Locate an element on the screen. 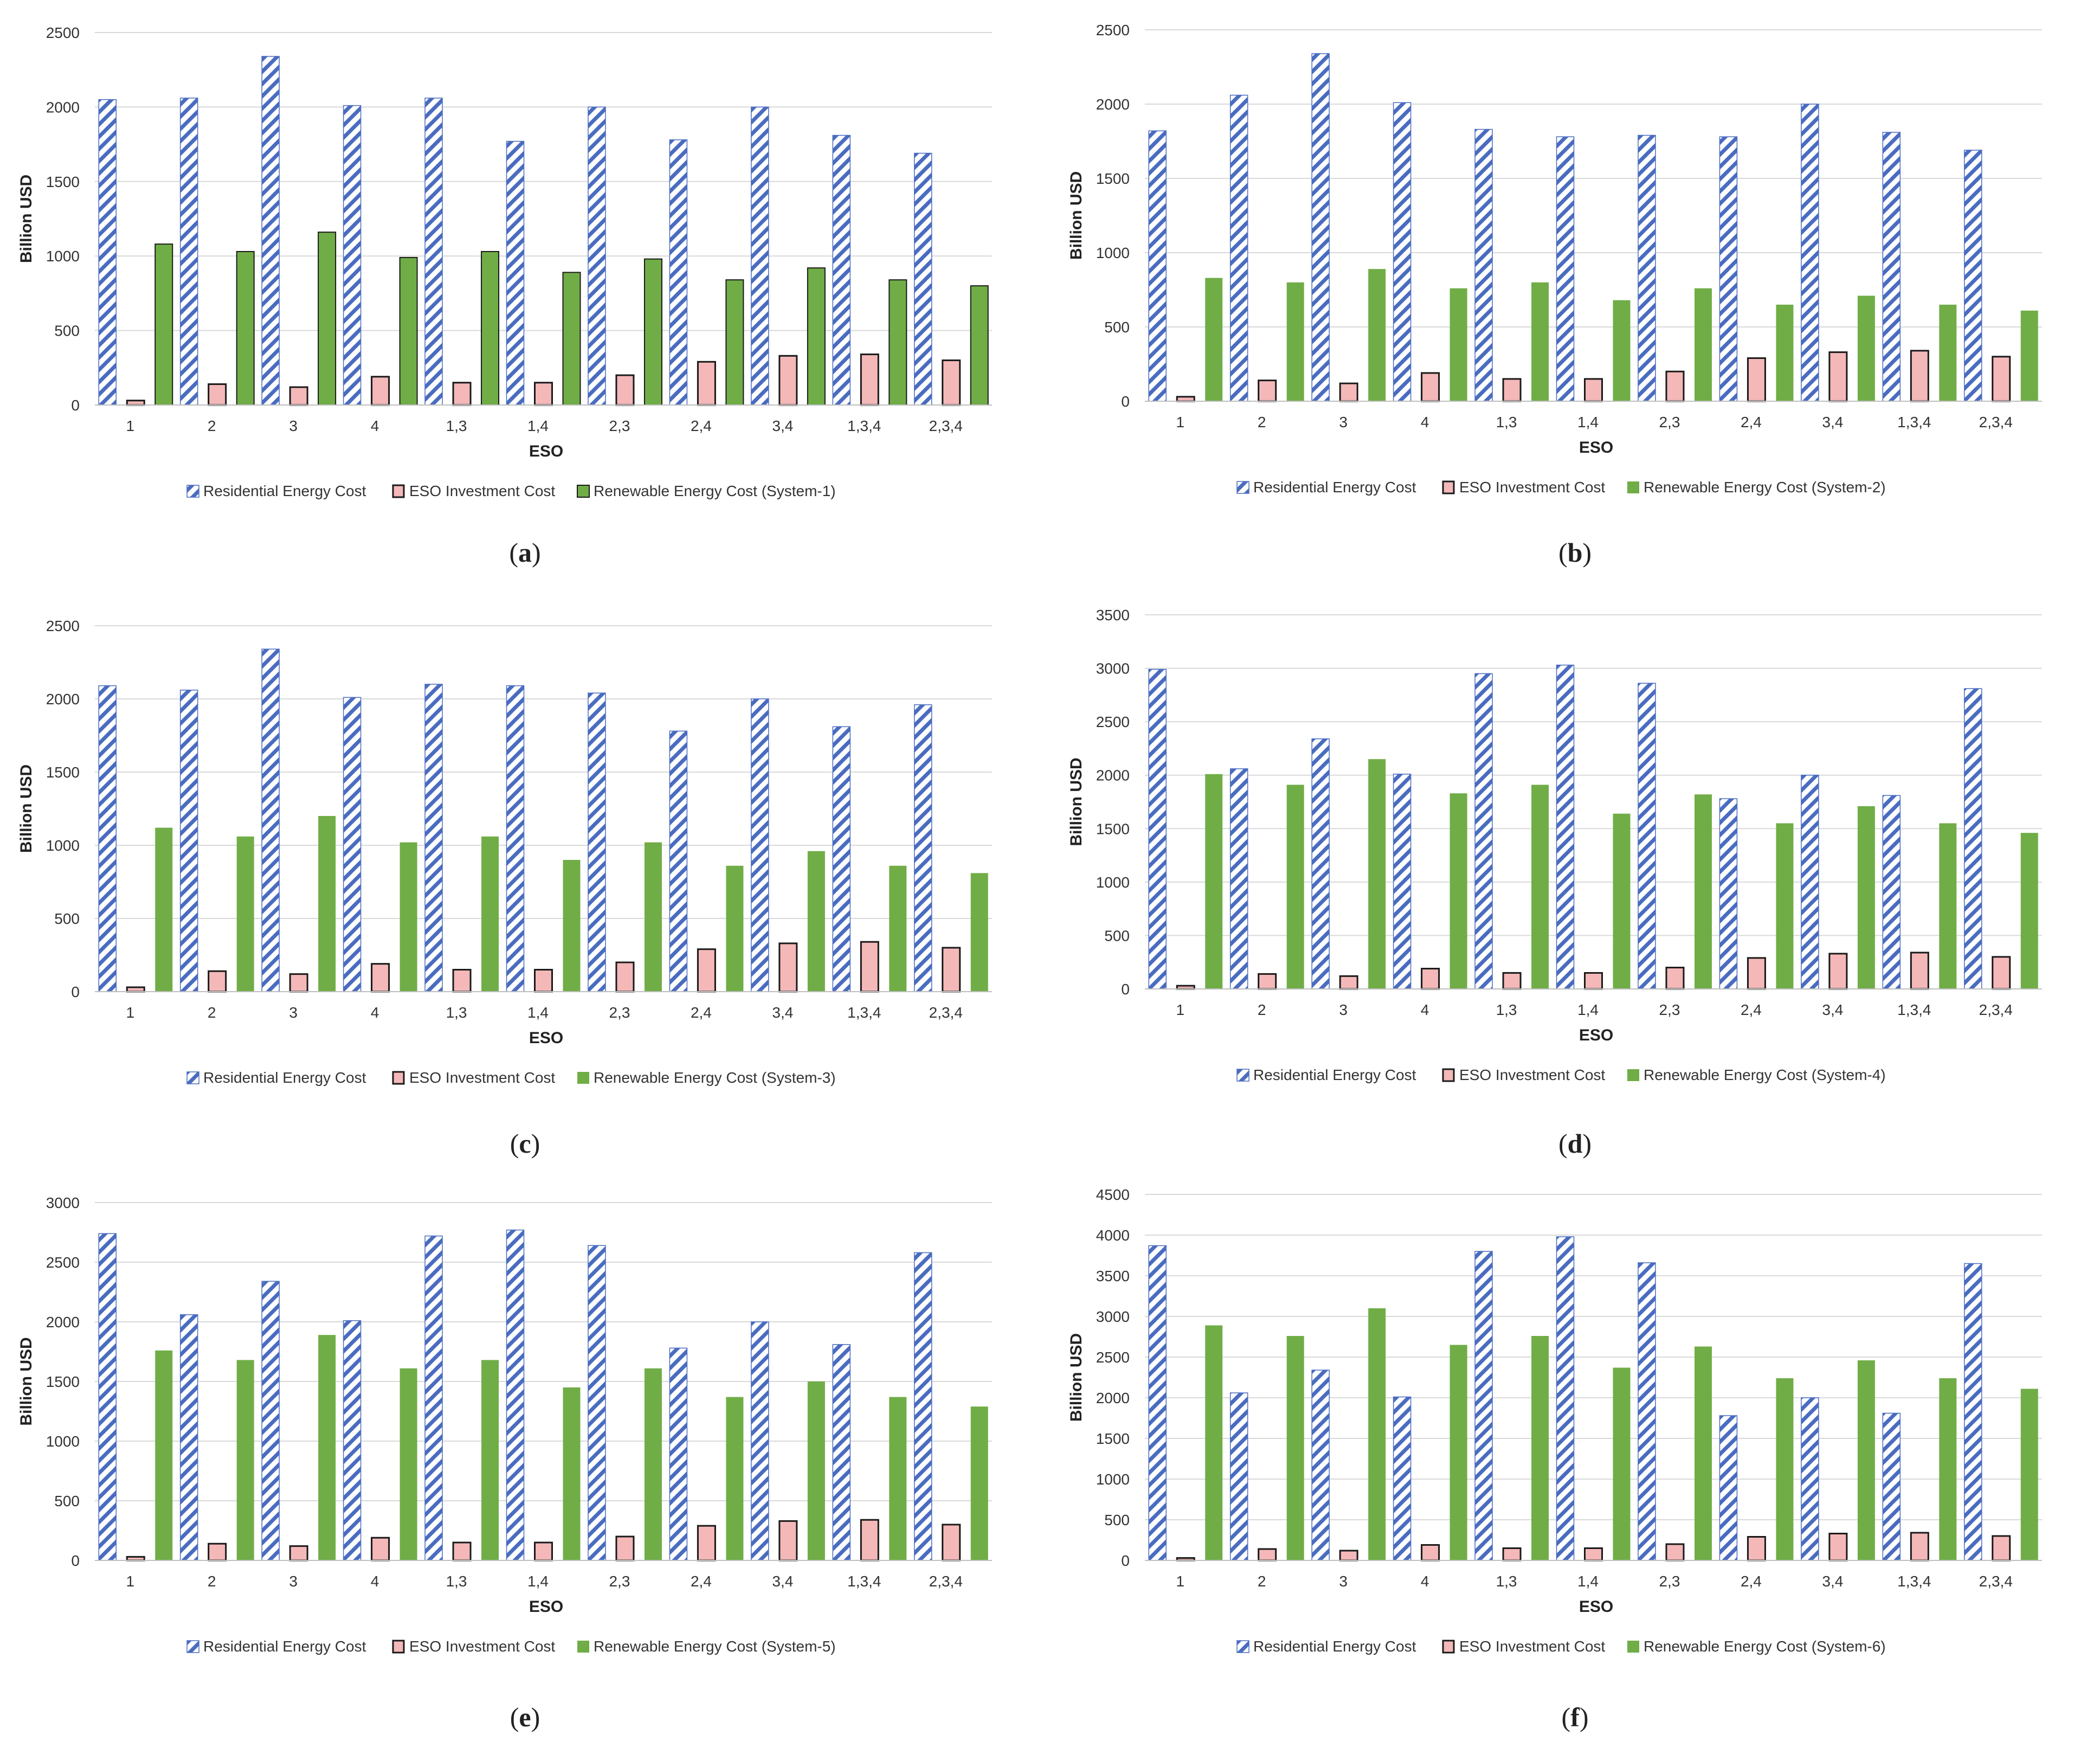 Image resolution: width=2100 pixels, height=1748 pixels. legend-label-renewable: Renewable Energy Cost (System-3) is located at coordinates (715, 1077).